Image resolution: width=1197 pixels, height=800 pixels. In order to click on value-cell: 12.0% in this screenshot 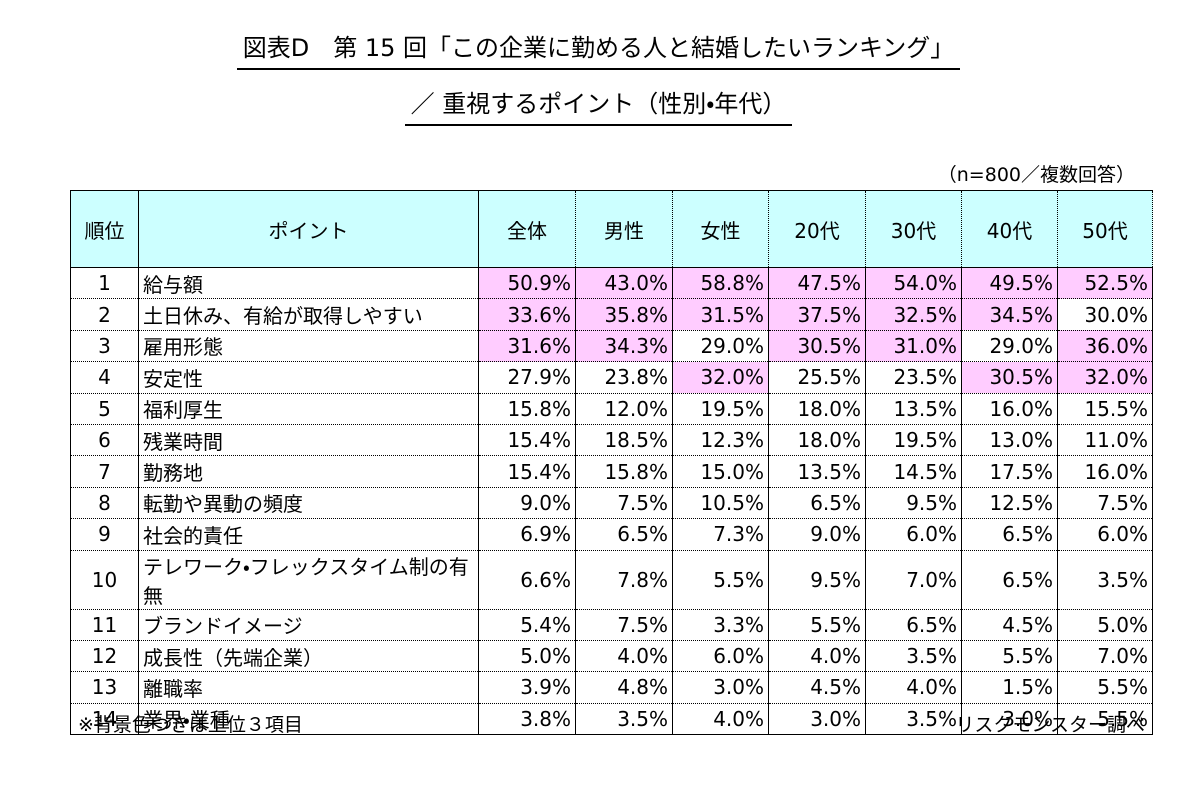, I will do `click(624, 409)`.